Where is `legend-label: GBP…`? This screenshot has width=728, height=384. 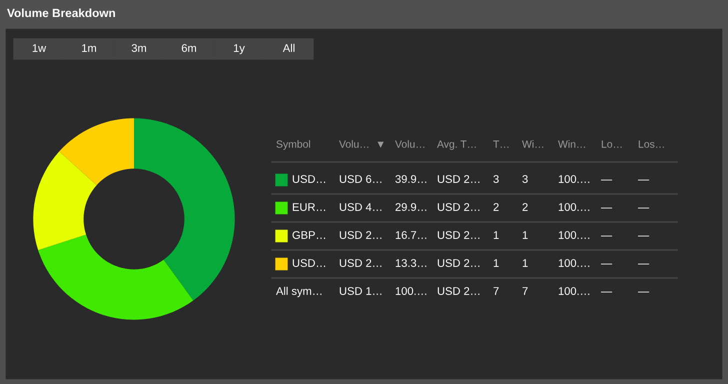 legend-label: GBP… is located at coordinates (309, 235).